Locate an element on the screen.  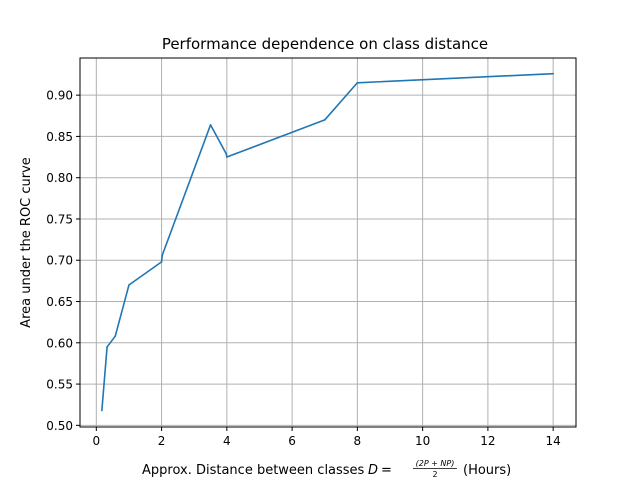
x-tick-label: 4 is located at coordinates (227, 441).